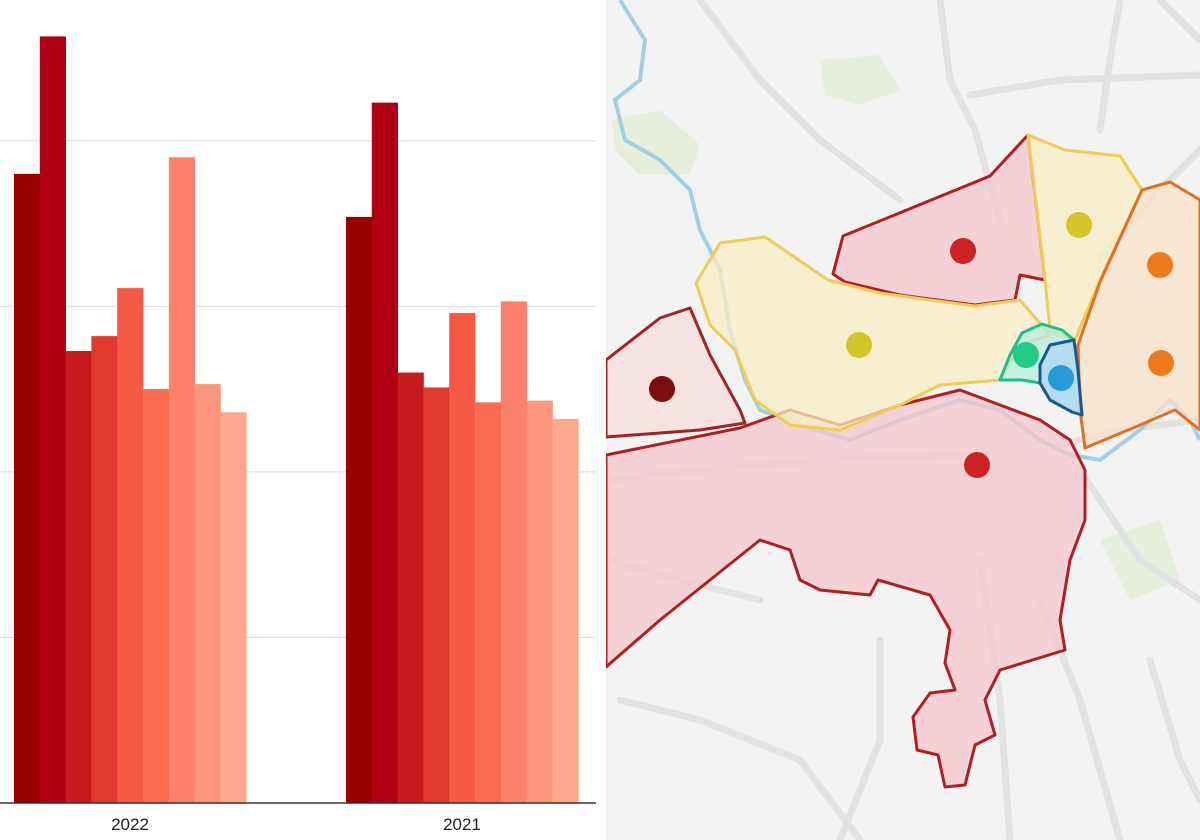  I want to click on bar-2021-s8, so click(539, 601).